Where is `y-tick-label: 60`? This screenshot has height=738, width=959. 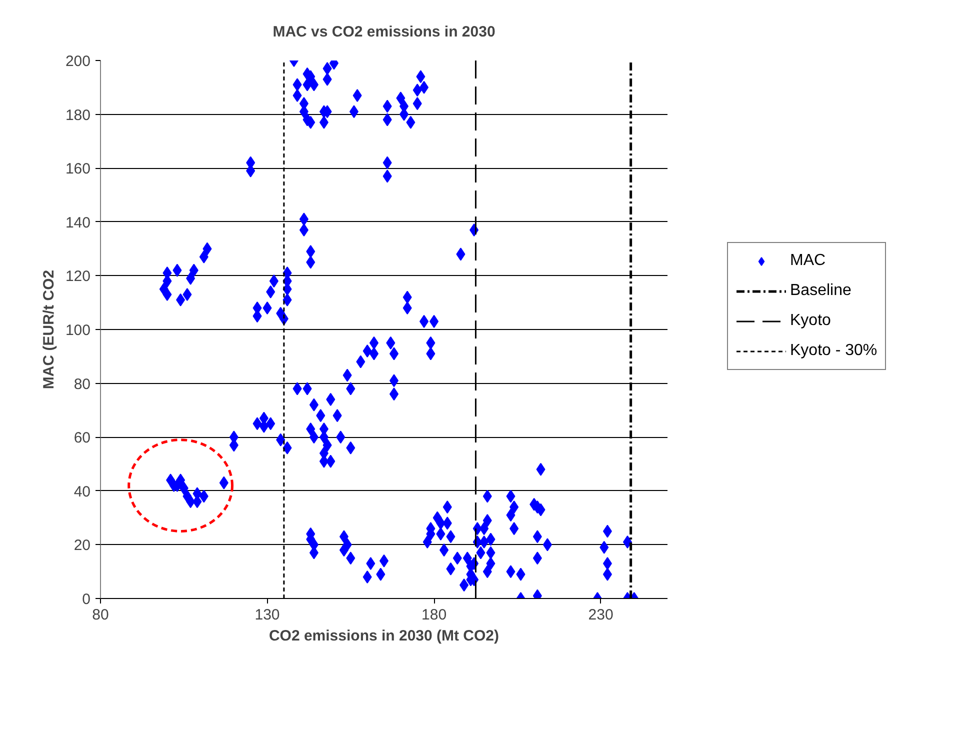
y-tick-label: 60 is located at coordinates (82, 438).